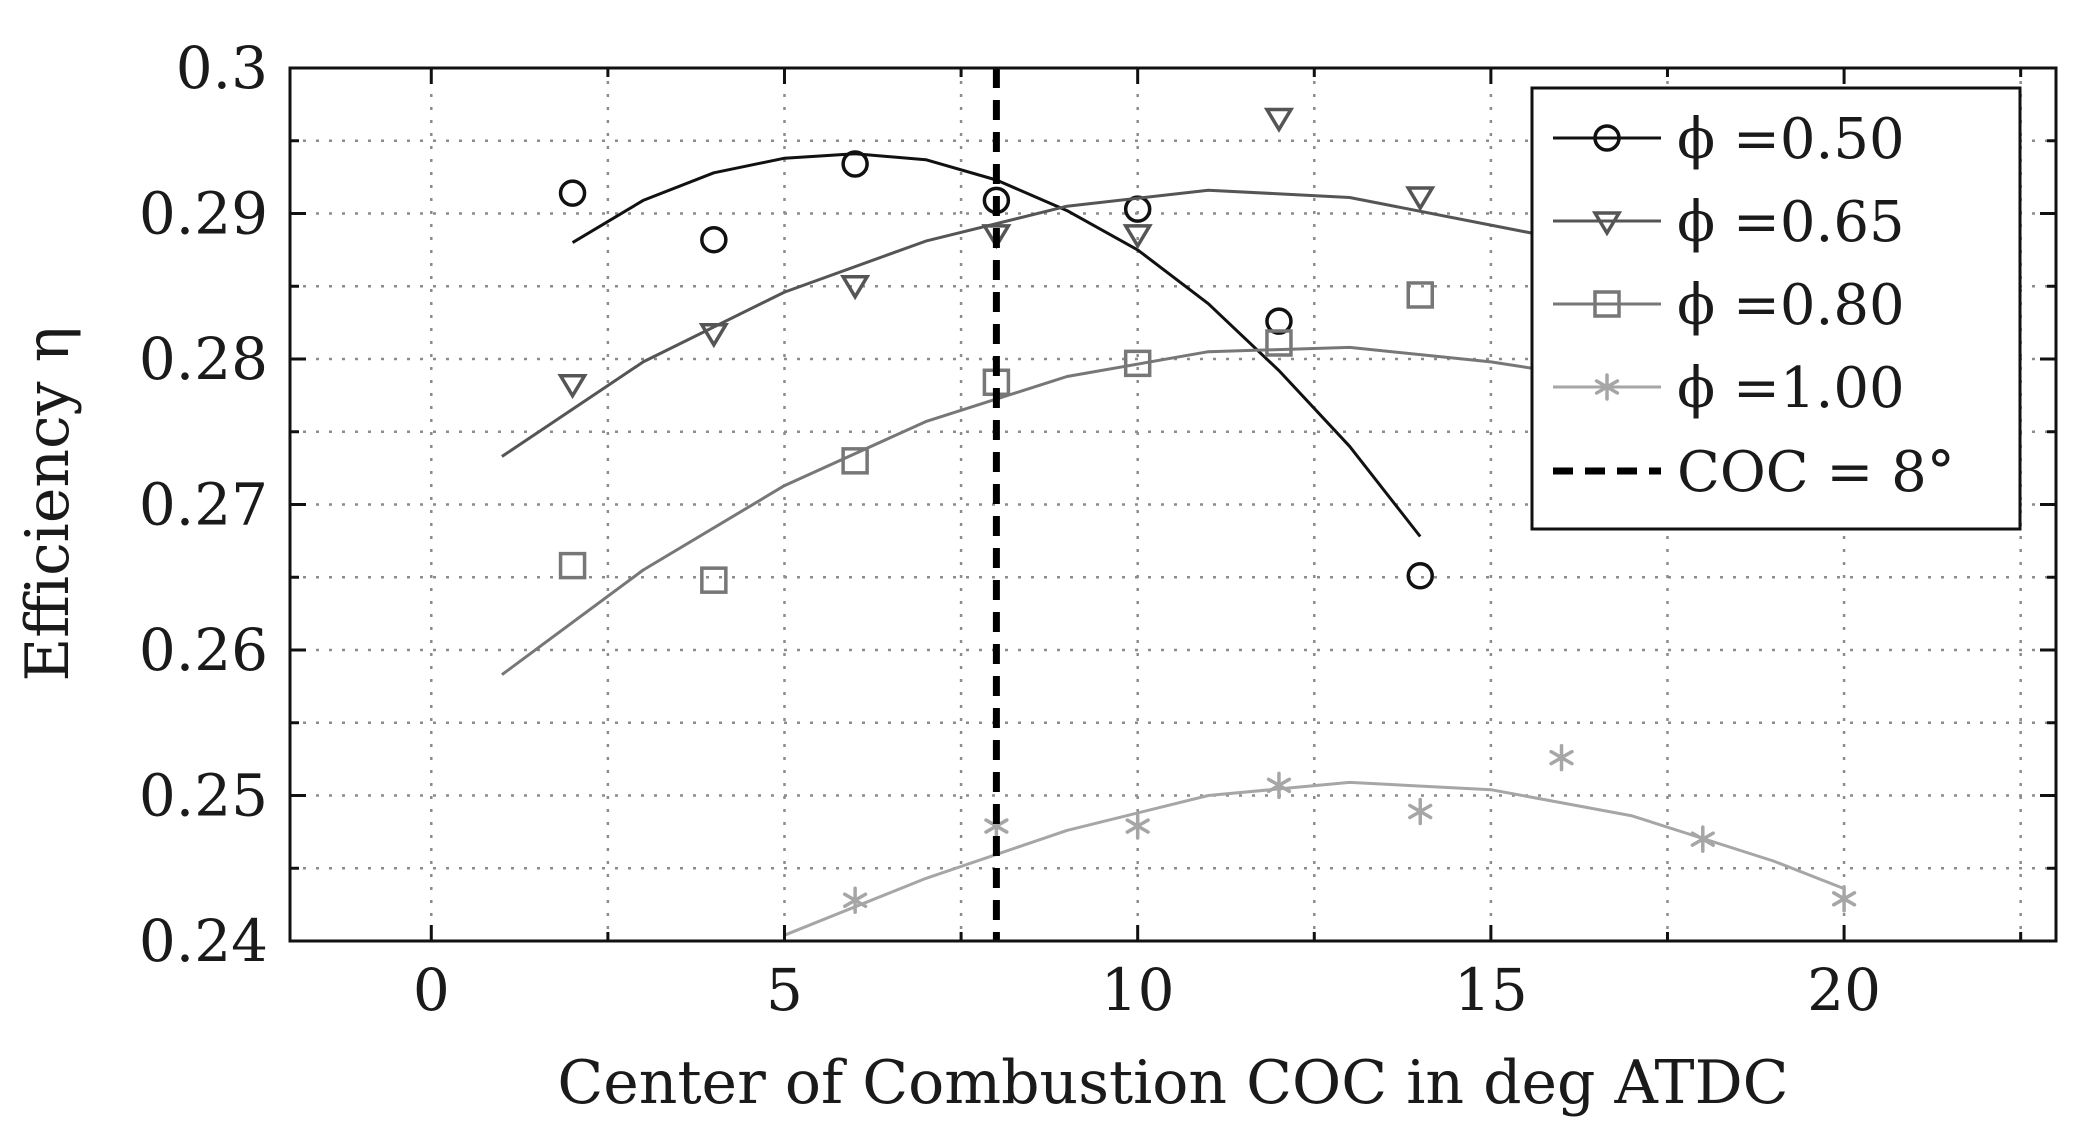 The image size is (2077, 1142). I want to click on x-tick-label: 10, so click(1138, 990).